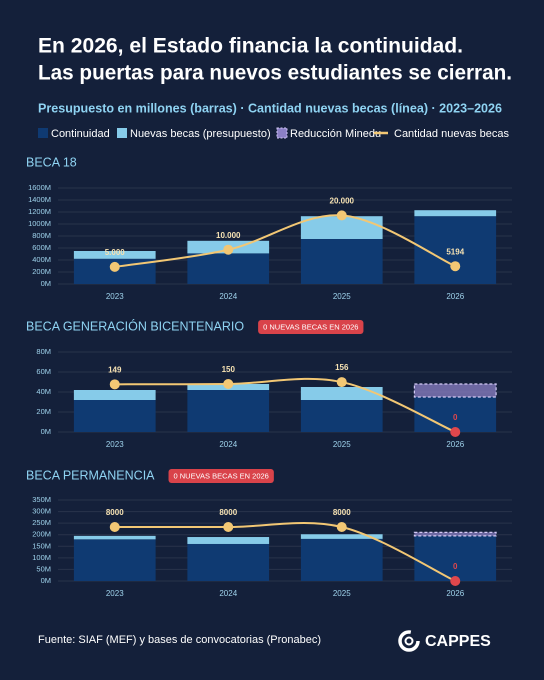 The width and height of the screenshot is (544, 680). I want to click on chart-title: BECA GENERACIÓN BICENTENARIO, so click(135, 325).